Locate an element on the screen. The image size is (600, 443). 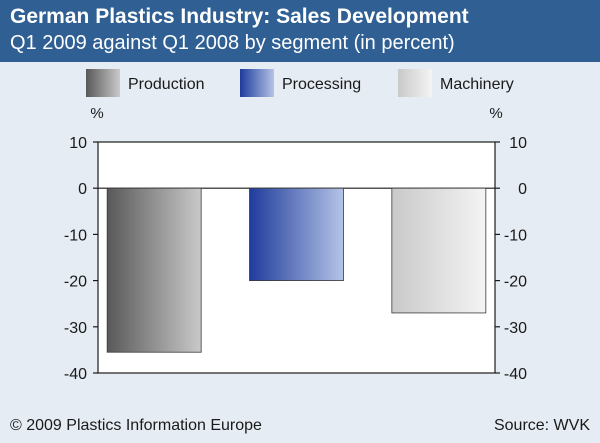
y-tick-label-left: 10 is located at coordinates (78, 143).